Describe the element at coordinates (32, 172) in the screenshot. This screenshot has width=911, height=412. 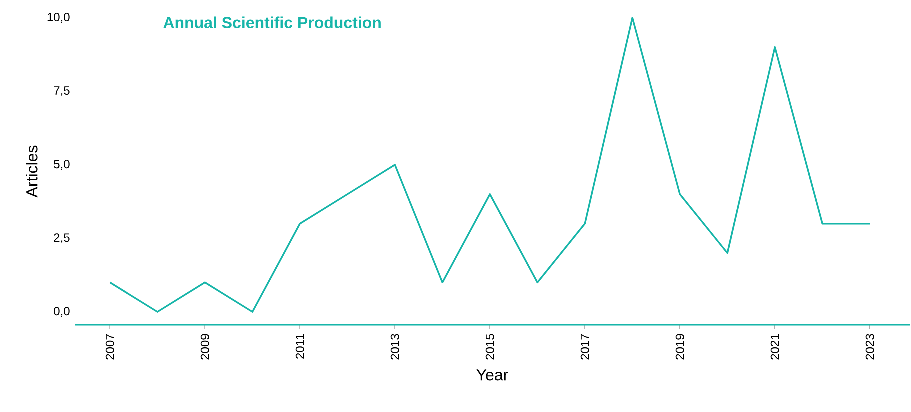
I see `y-axis-title: Articles` at that location.